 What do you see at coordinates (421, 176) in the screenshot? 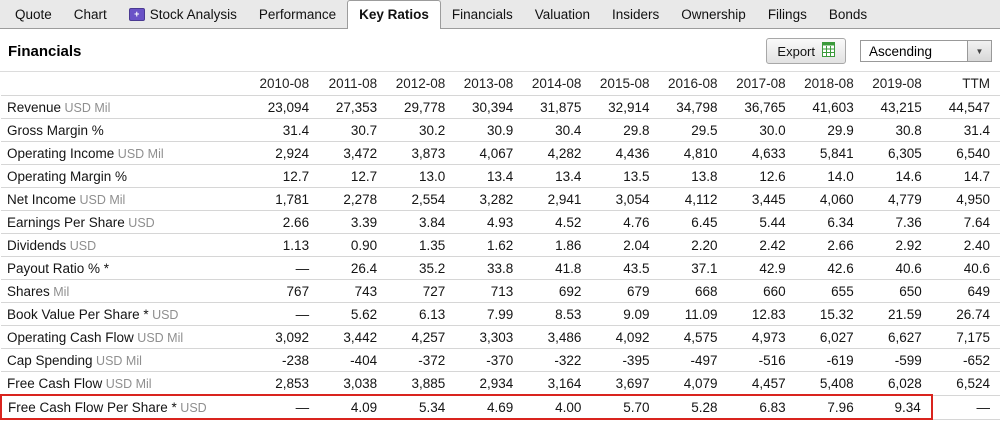
I see `cell-value: 13.0` at bounding box center [421, 176].